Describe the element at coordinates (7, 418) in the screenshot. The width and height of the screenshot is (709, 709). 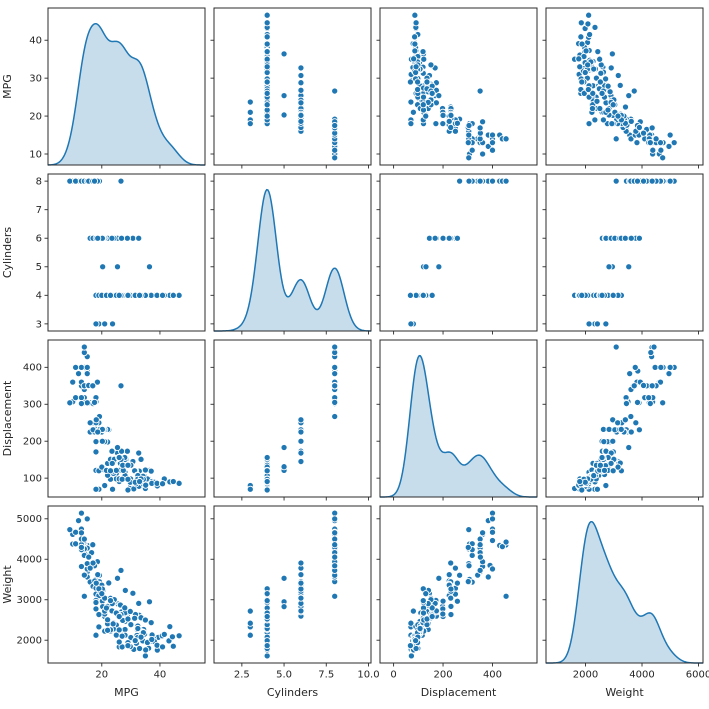
I see `y-axis-label: Displacement` at that location.